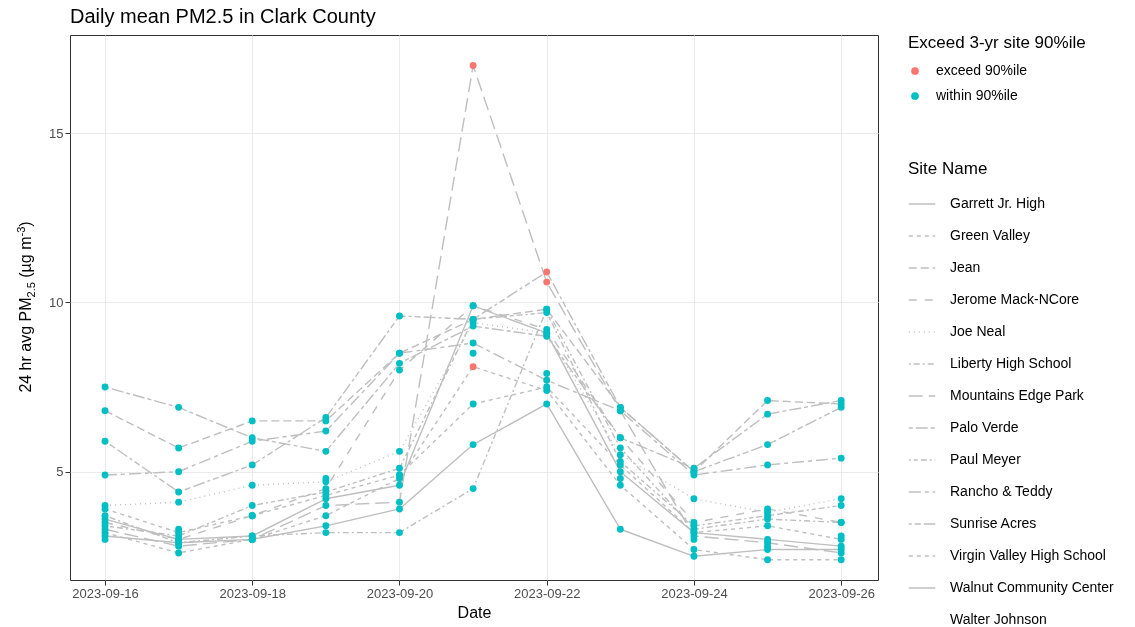  Describe the element at coordinates (1001, 491) in the screenshot. I see `legend-label: Rancho & Teddy` at that location.